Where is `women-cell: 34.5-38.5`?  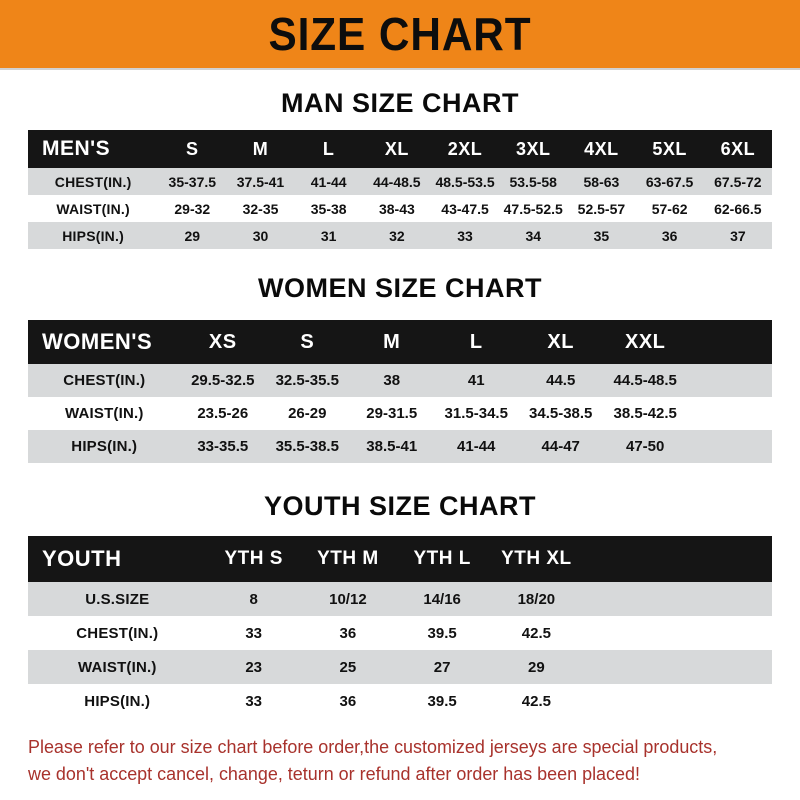
women-cell: 34.5-38.5 is located at coordinates (561, 413).